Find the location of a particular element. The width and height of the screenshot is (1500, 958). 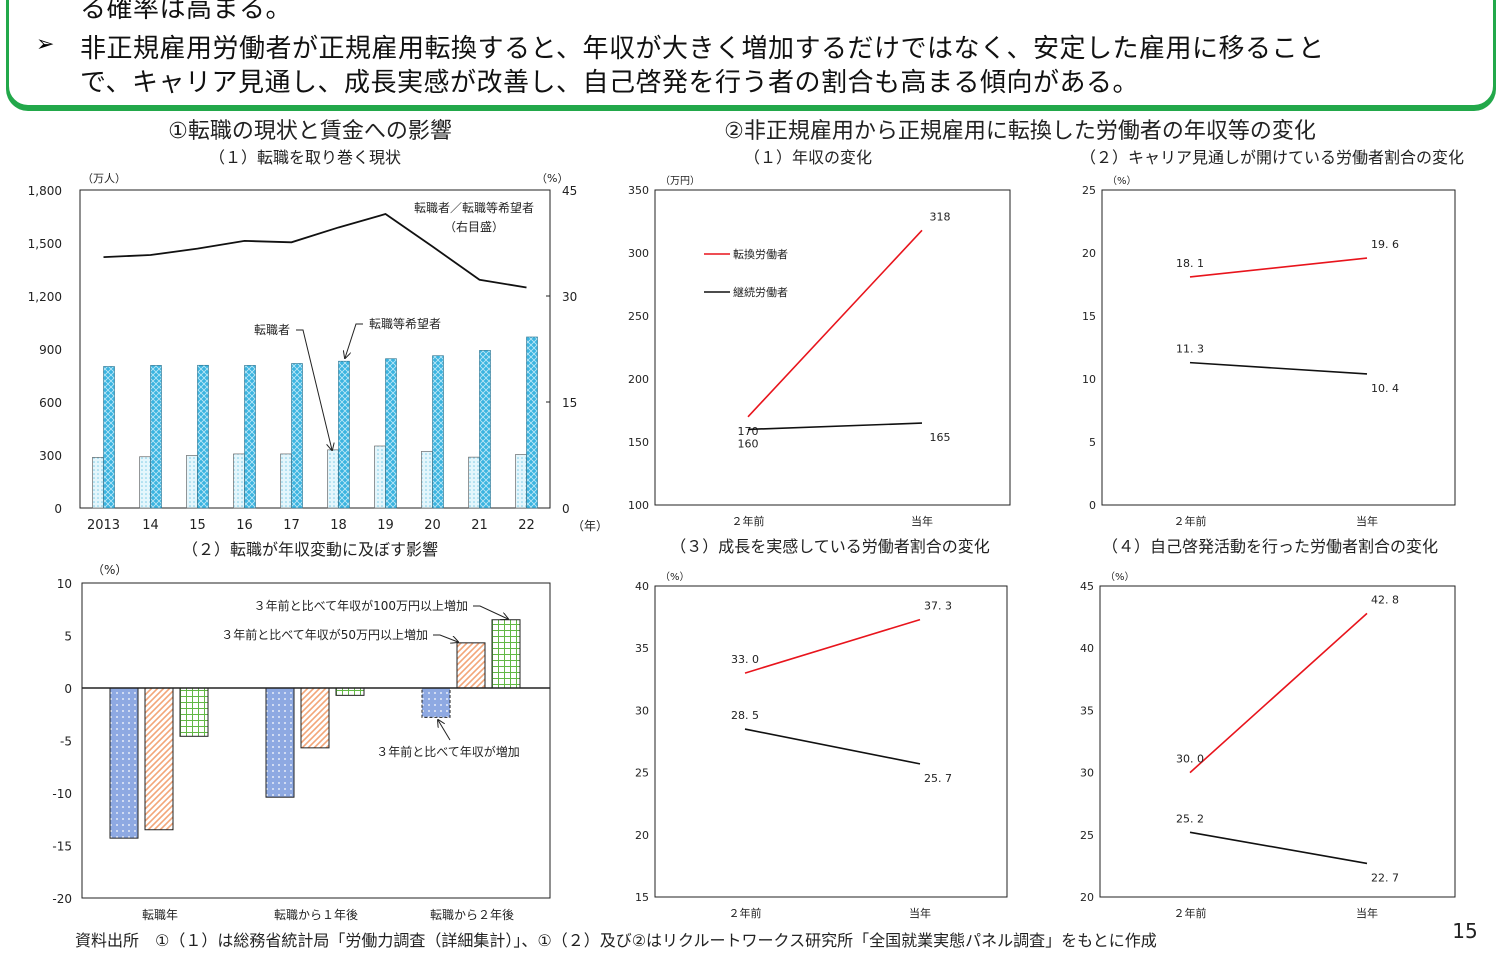

annotation-increase: ３年前と比べて年収が増加 is located at coordinates (448, 751).